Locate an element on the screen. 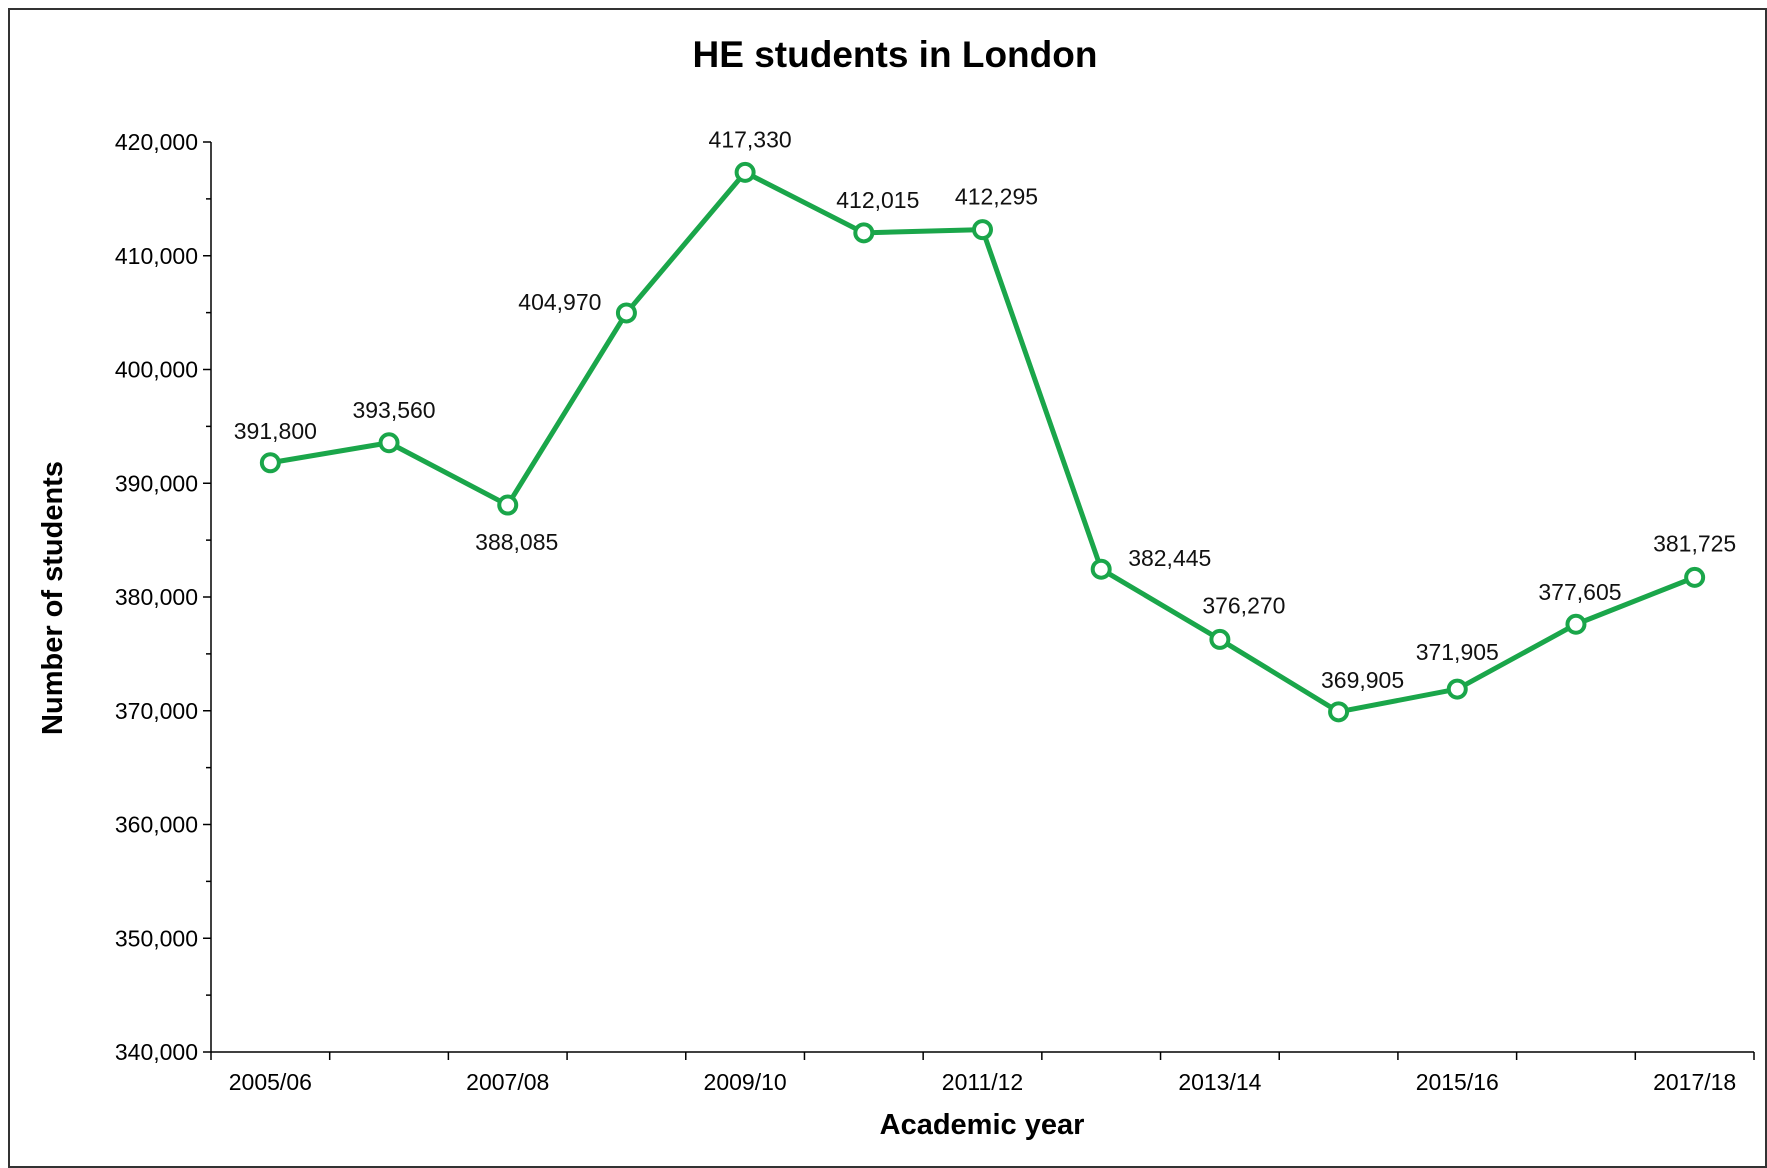 Image resolution: width=1767 pixels, height=1168 pixels. data-label: 417,330 is located at coordinates (750, 139).